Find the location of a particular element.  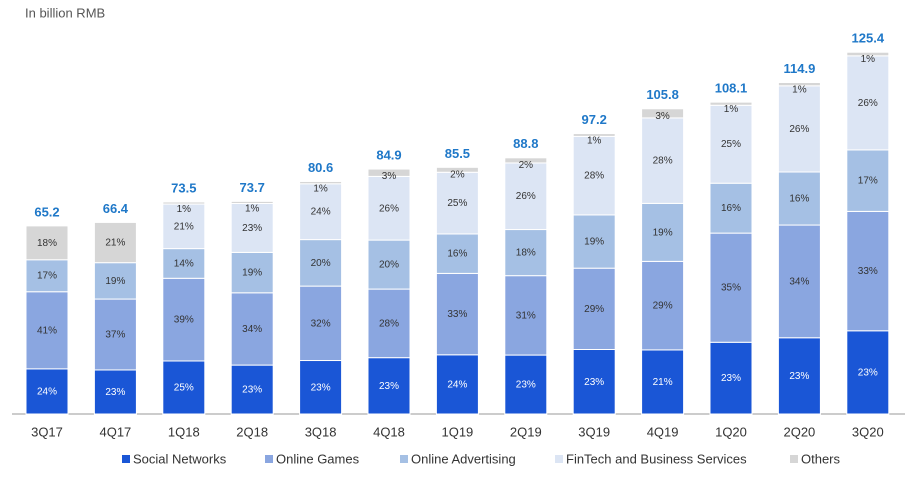

legend-swatch is located at coordinates (794, 459).